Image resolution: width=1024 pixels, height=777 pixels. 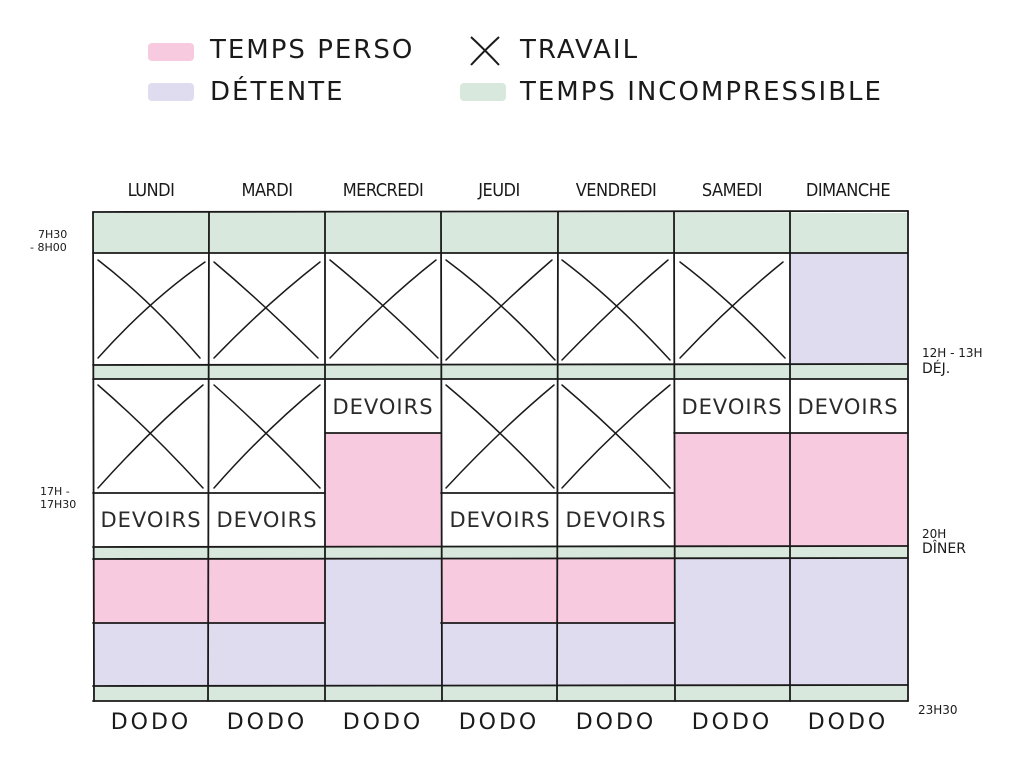 What do you see at coordinates (616, 520) in the screenshot?
I see `devoirs-label-vendredi: DEVOIRS` at bounding box center [616, 520].